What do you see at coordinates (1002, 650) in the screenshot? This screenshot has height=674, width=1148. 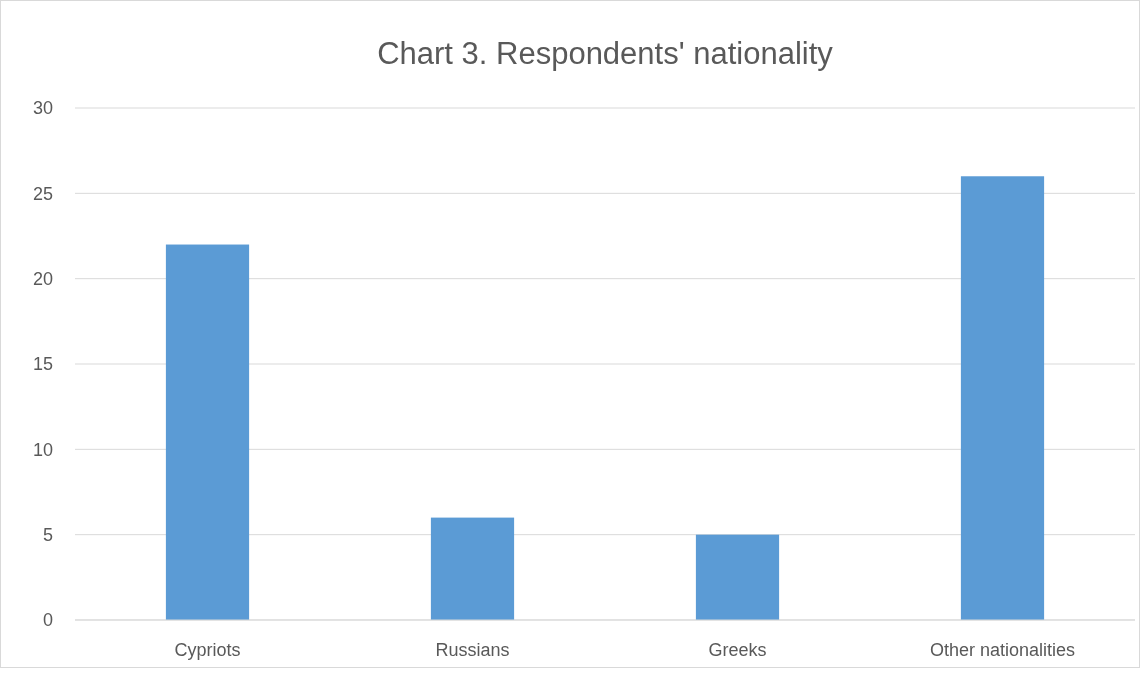 I see `x-tick-label: Other nationalities` at bounding box center [1002, 650].